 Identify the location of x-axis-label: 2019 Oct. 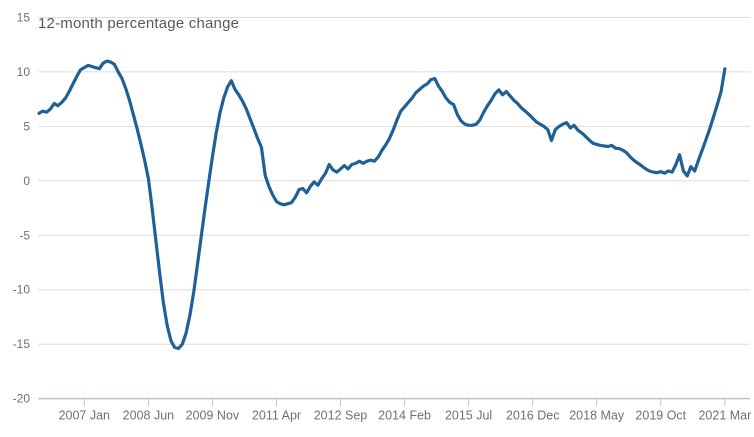
(660, 416).